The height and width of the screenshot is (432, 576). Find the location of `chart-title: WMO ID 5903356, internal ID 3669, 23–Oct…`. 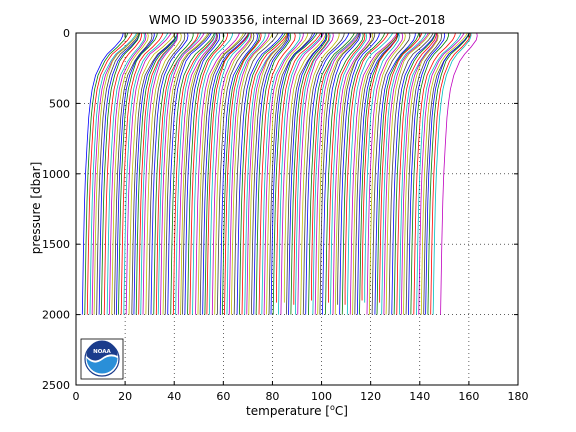

chart-title: WMO ID 5903356, internal ID 3669, 23–Oct… is located at coordinates (297, 20).